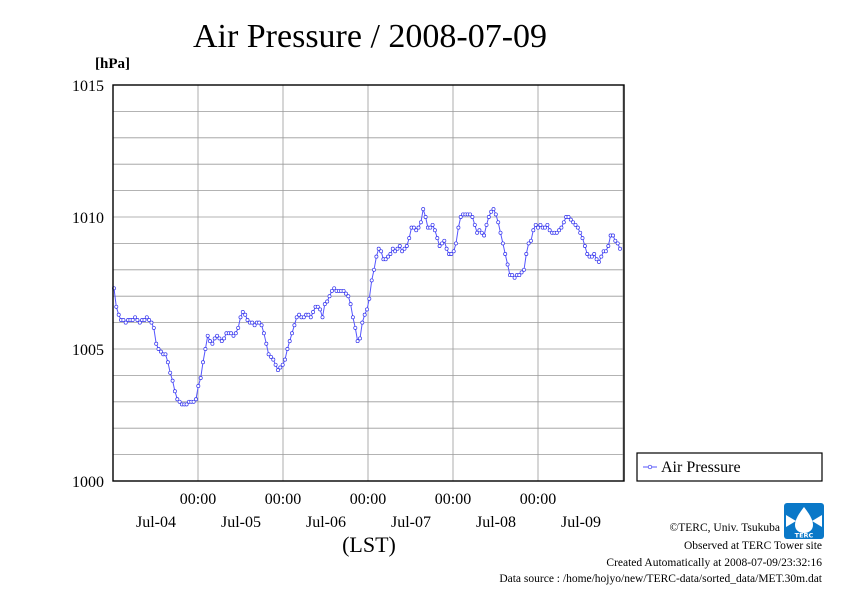 This screenshot has width=842, height=595. I want to click on logo-drop-shape, so click(804, 520).